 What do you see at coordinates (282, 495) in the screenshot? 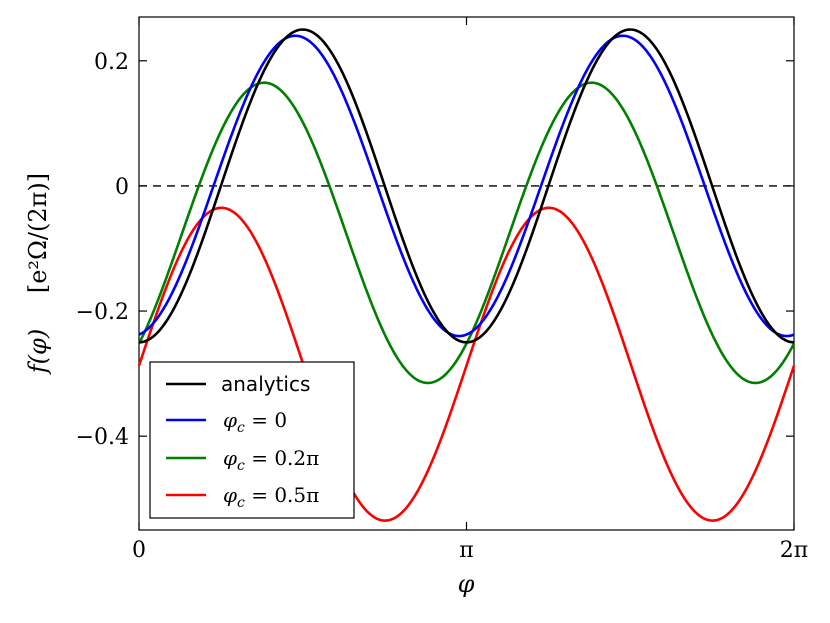
I see `legend-label-phic05-rest: = 0.5π` at bounding box center [282, 495].